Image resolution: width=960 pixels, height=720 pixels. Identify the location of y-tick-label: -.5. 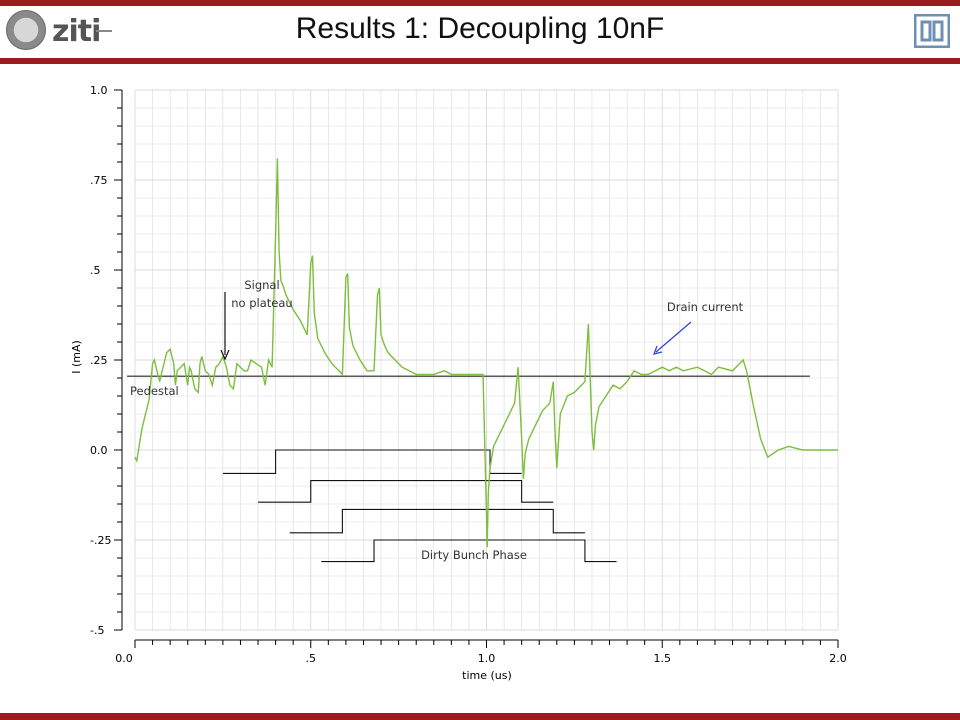
(97, 630).